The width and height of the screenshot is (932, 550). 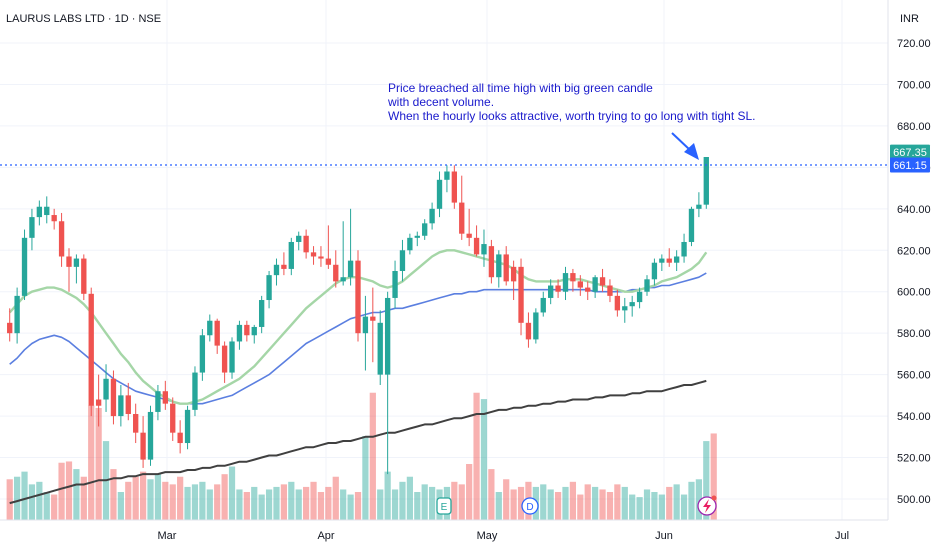 What do you see at coordinates (444, 506) in the screenshot?
I see `earnings-marker: E` at bounding box center [444, 506].